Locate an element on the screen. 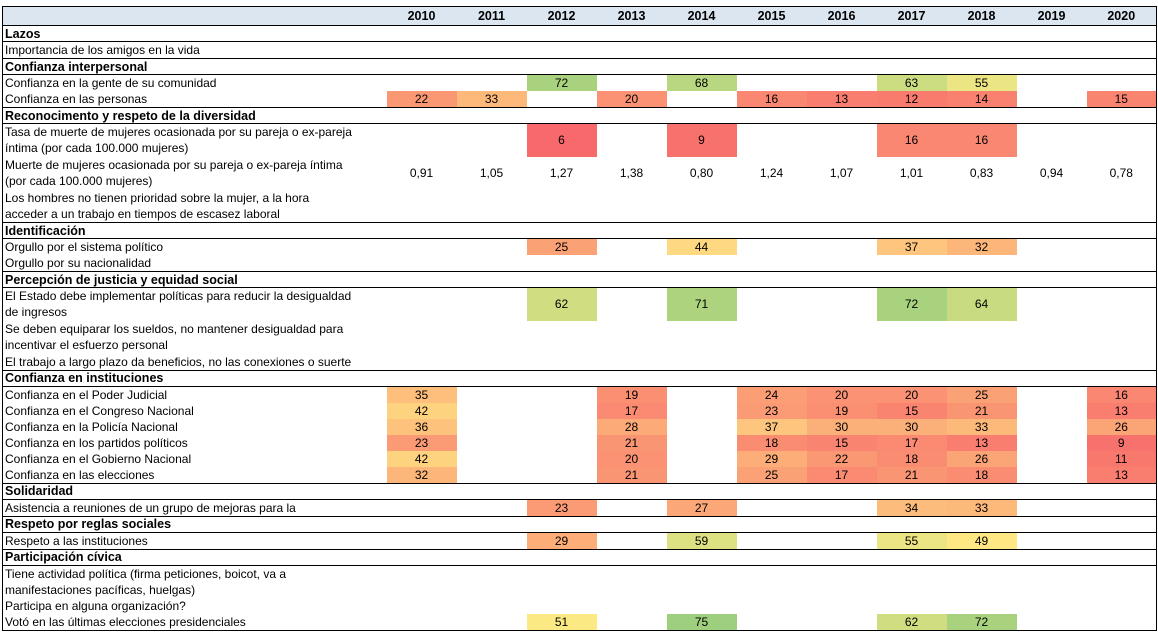 Image resolution: width=1158 pixels, height=642 pixels. value-cell-2014: 75 is located at coordinates (701, 622).